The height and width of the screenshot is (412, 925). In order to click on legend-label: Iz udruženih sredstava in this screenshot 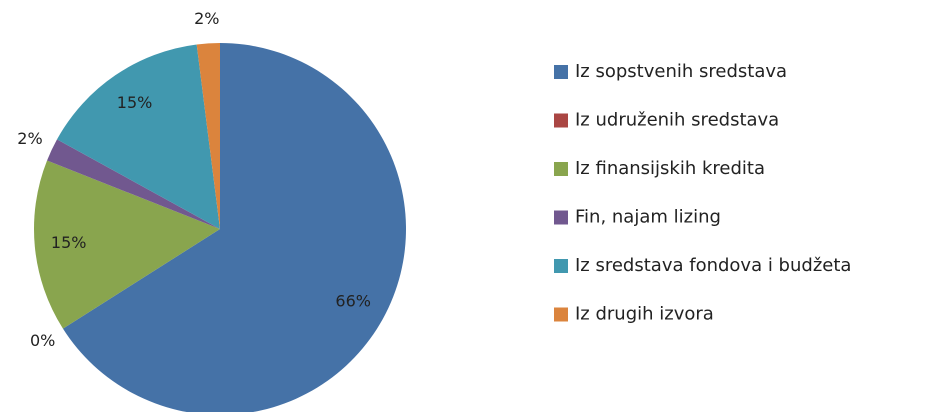, I will do `click(677, 120)`.